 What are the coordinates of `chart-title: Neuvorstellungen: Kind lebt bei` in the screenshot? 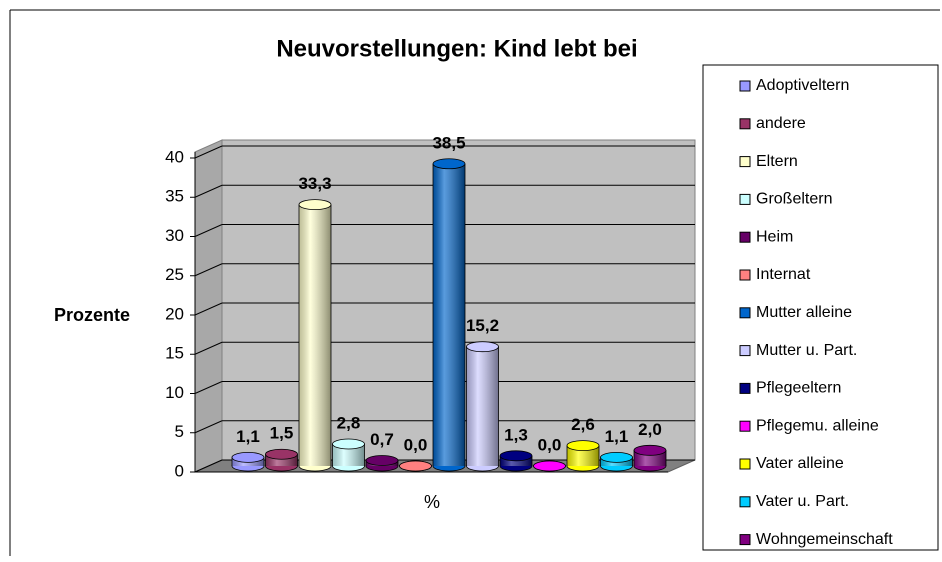 It's located at (456, 48).